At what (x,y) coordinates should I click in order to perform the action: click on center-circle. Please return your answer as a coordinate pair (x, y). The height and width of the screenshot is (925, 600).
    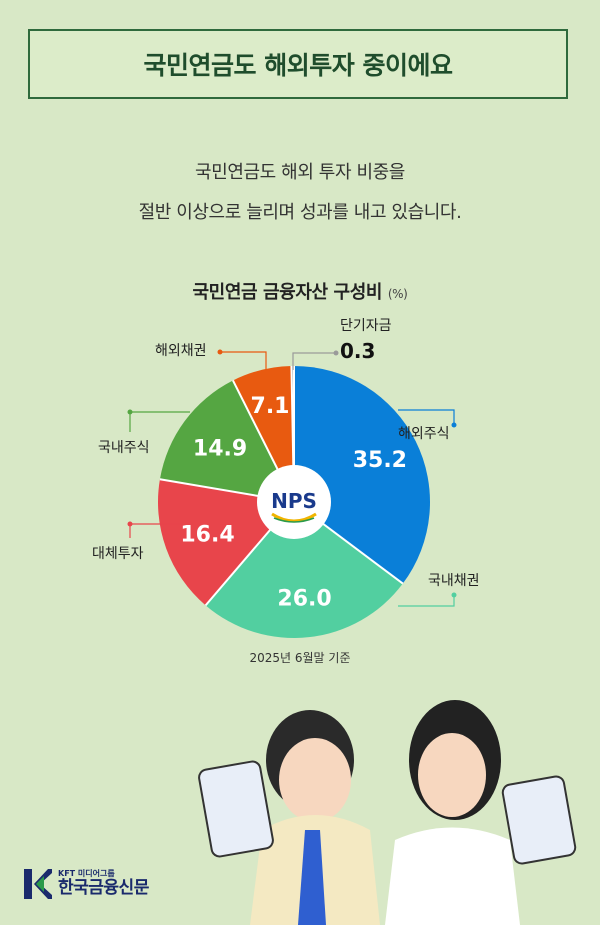
    Looking at the image, I should click on (294, 502).